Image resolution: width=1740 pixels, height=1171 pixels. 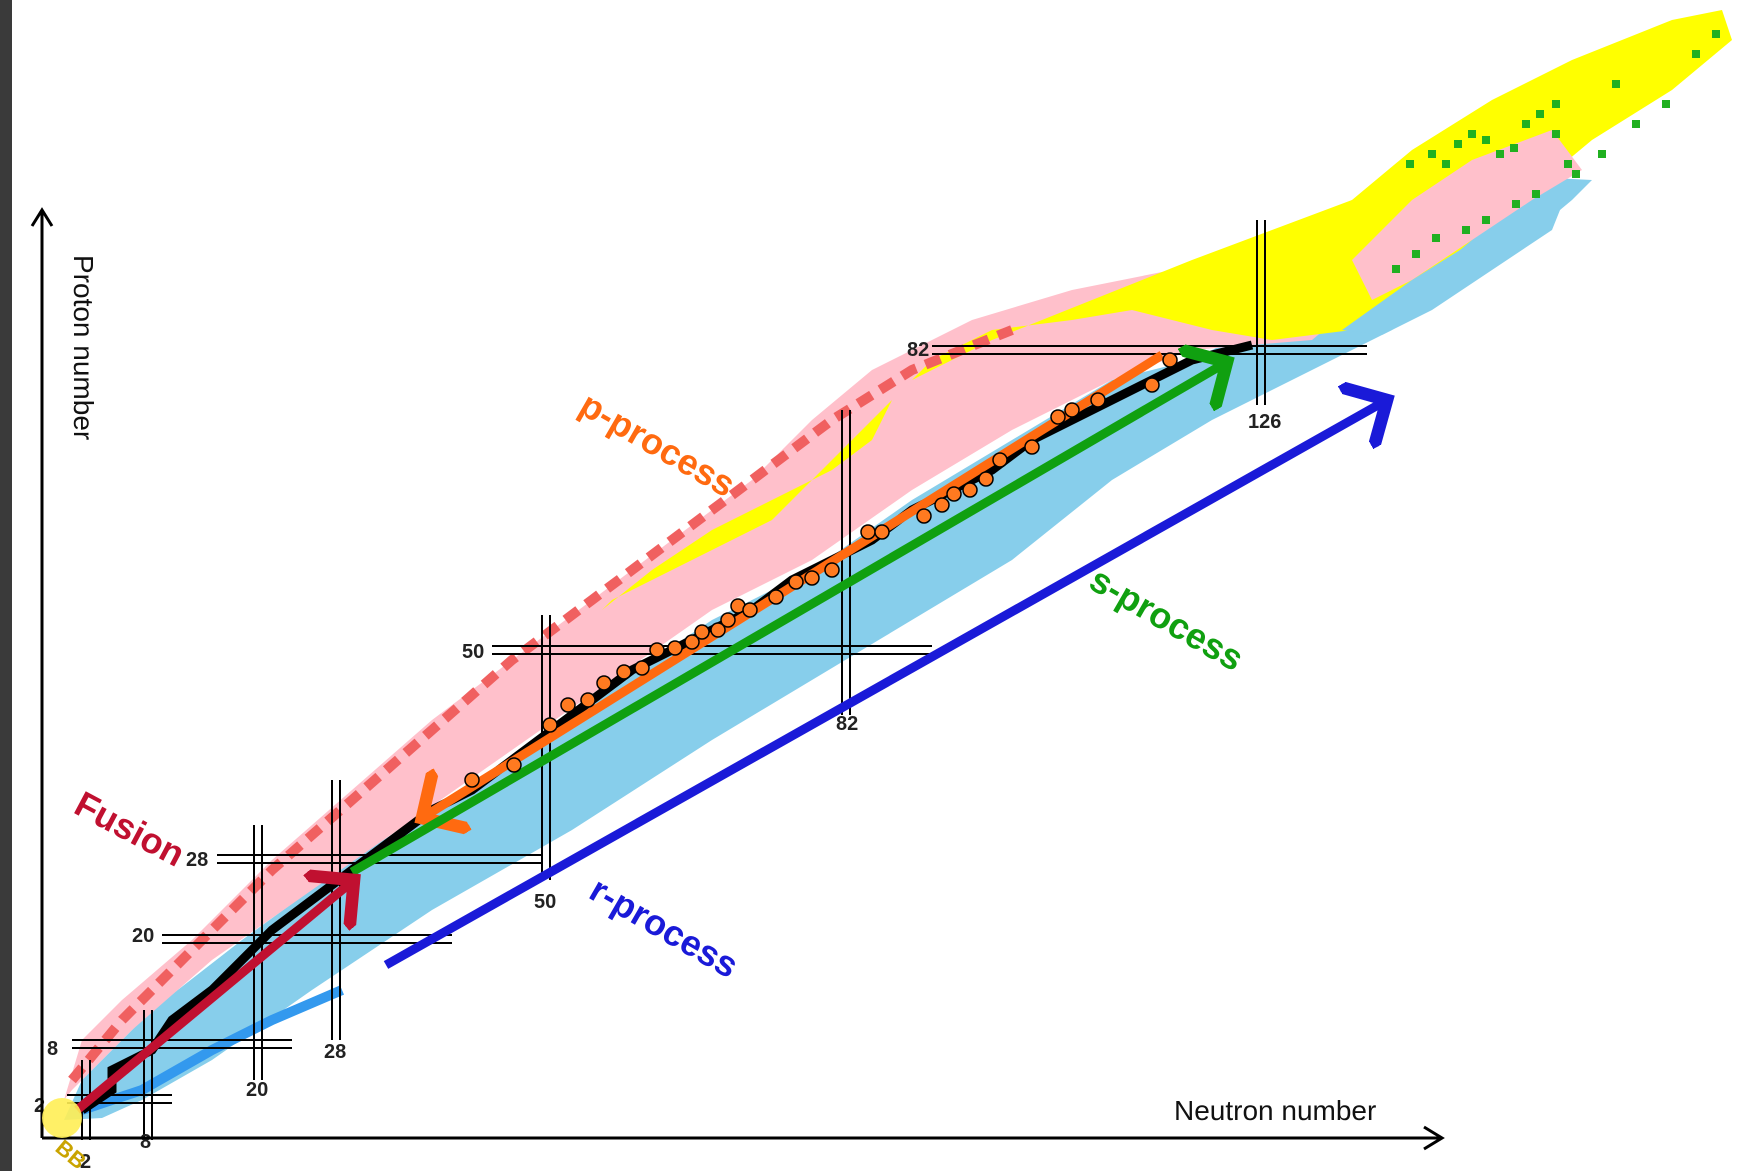 What do you see at coordinates (473, 652) in the screenshot?
I see `magic-proton-50: 50` at bounding box center [473, 652].